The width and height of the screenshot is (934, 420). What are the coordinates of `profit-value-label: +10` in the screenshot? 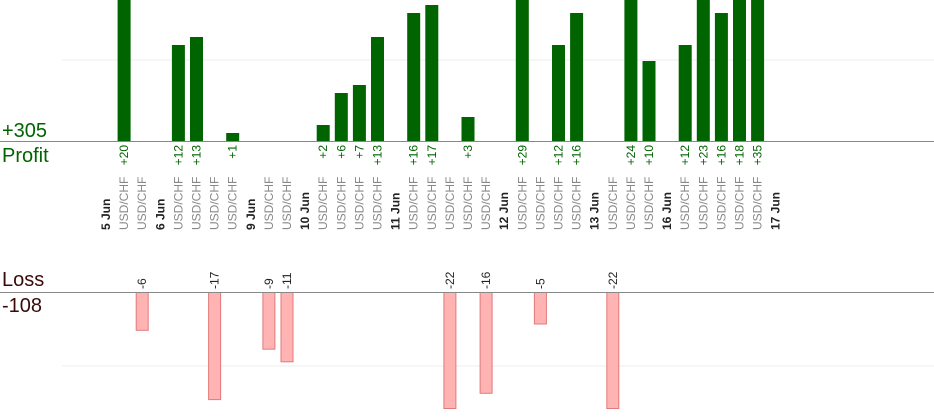 It's located at (649, 155).